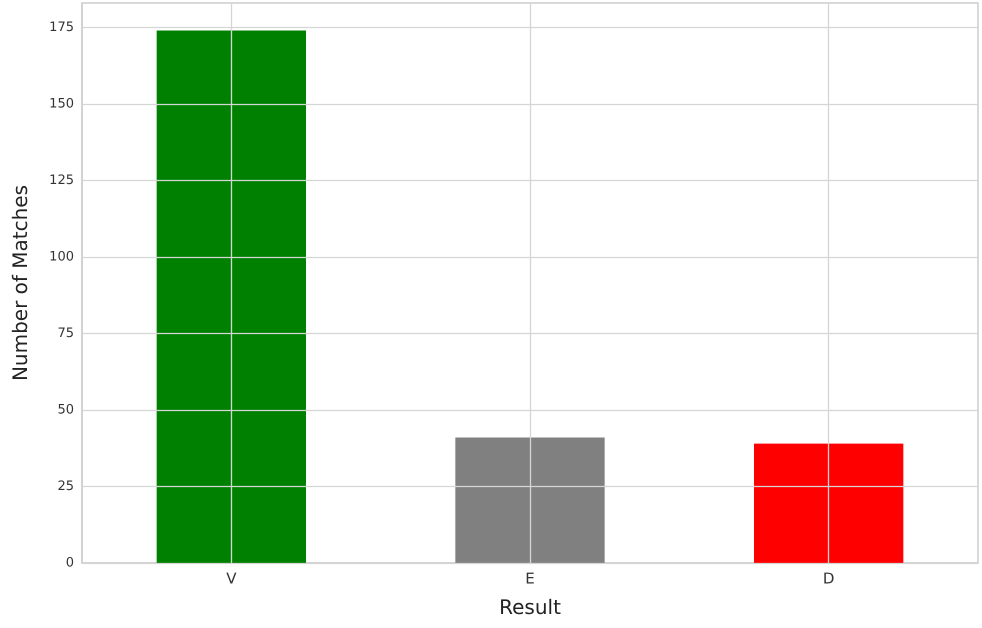 The image size is (982, 628). Describe the element at coordinates (530, 579) in the screenshot. I see `x-tick-label: E` at that location.